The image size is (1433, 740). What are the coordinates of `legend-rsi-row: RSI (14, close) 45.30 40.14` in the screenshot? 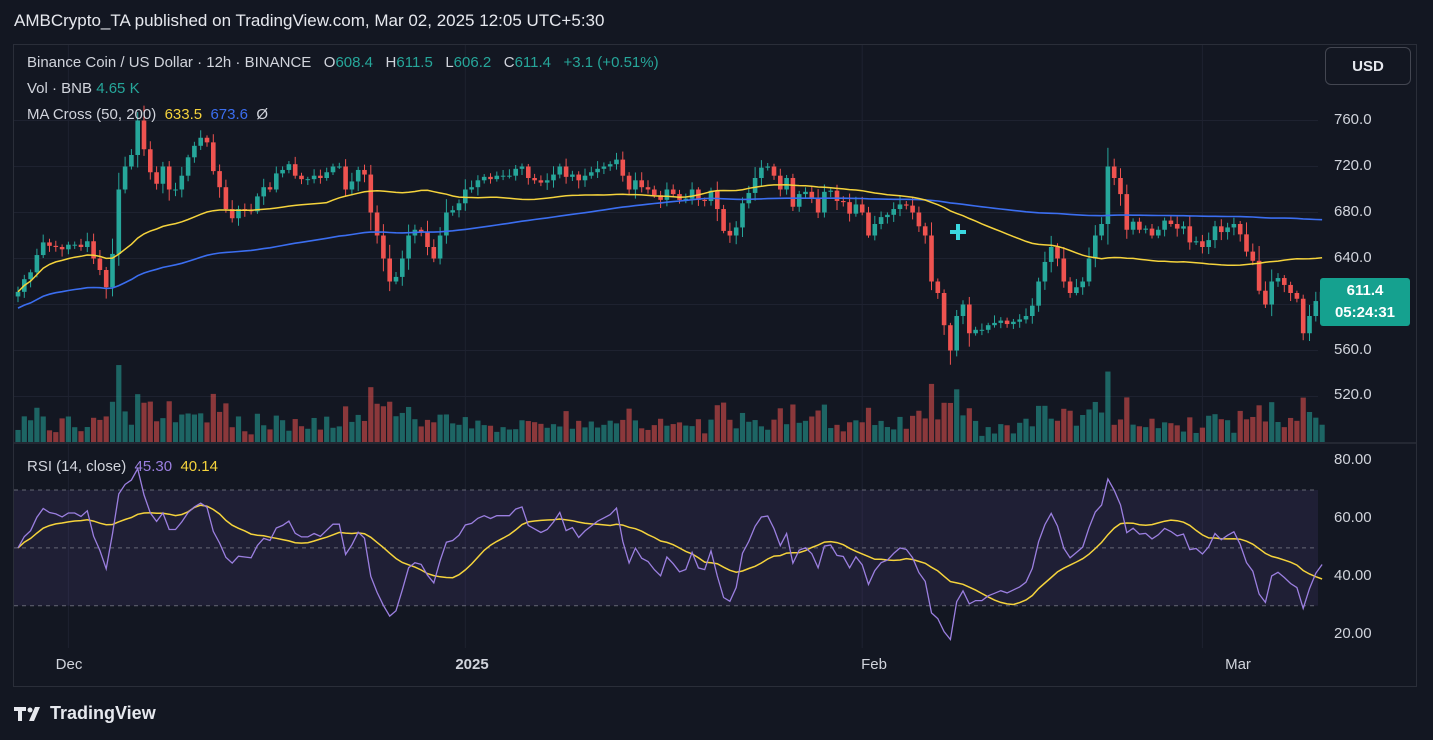 It's located at (122, 466).